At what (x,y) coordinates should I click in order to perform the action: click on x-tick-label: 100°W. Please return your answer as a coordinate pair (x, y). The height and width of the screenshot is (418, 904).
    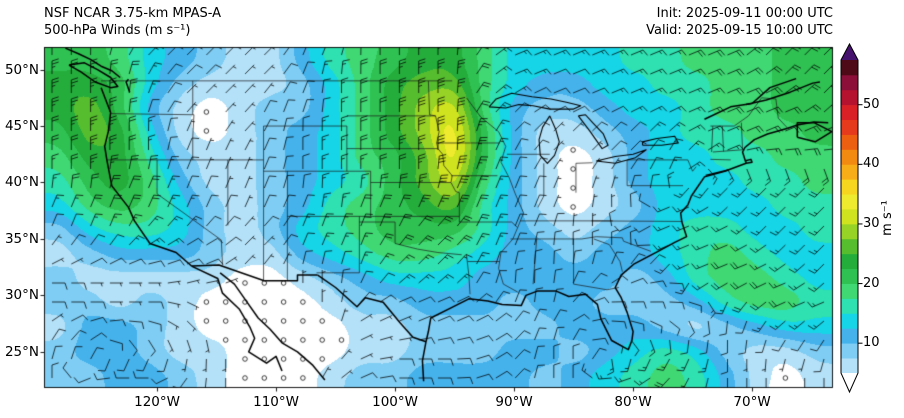
    Looking at the image, I should click on (395, 402).